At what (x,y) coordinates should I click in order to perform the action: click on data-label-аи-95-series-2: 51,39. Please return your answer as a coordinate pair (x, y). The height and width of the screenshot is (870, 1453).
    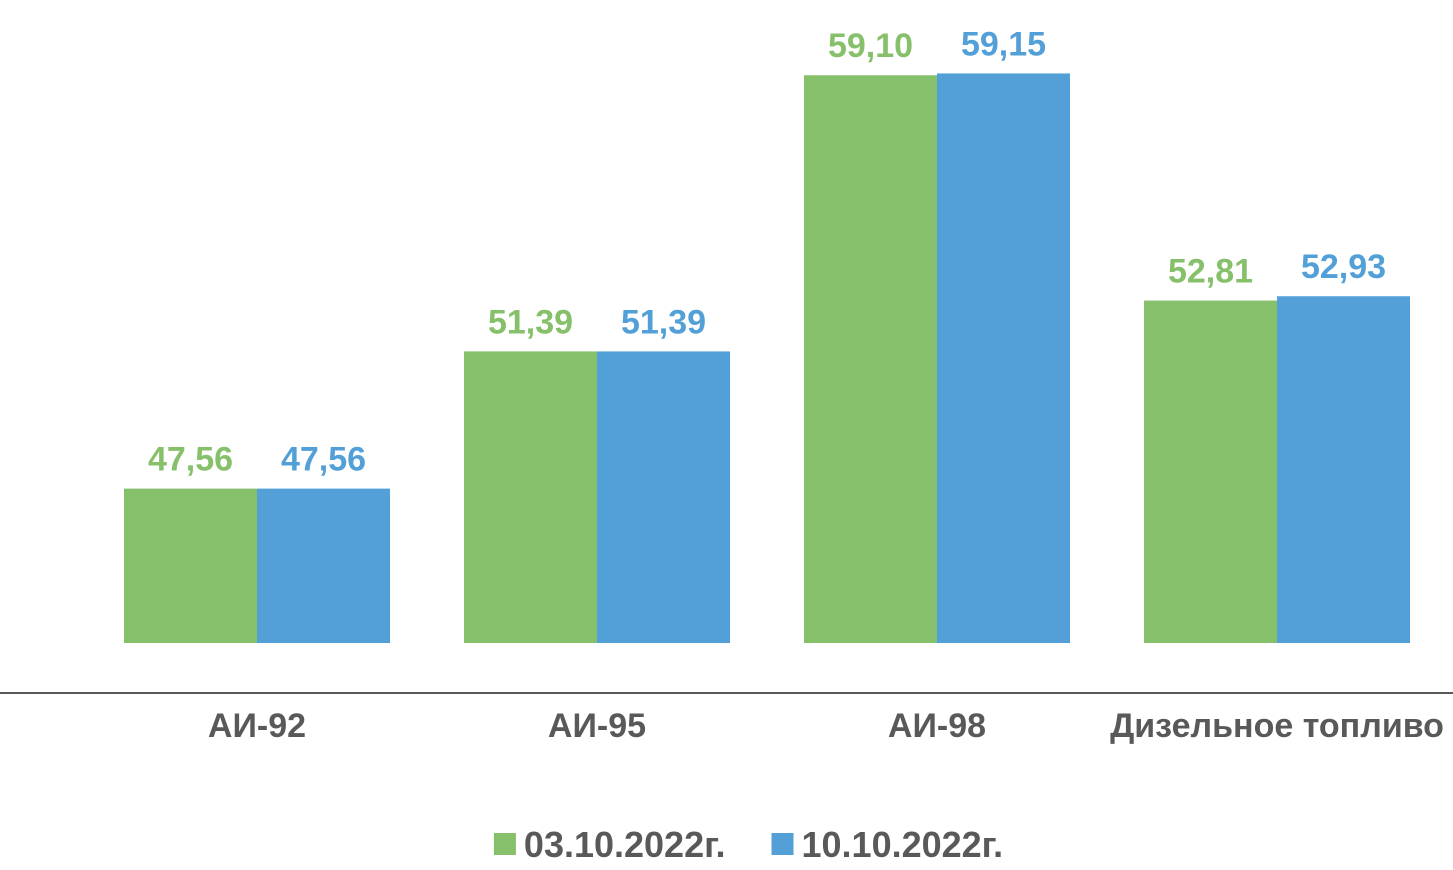
    Looking at the image, I should click on (663, 322).